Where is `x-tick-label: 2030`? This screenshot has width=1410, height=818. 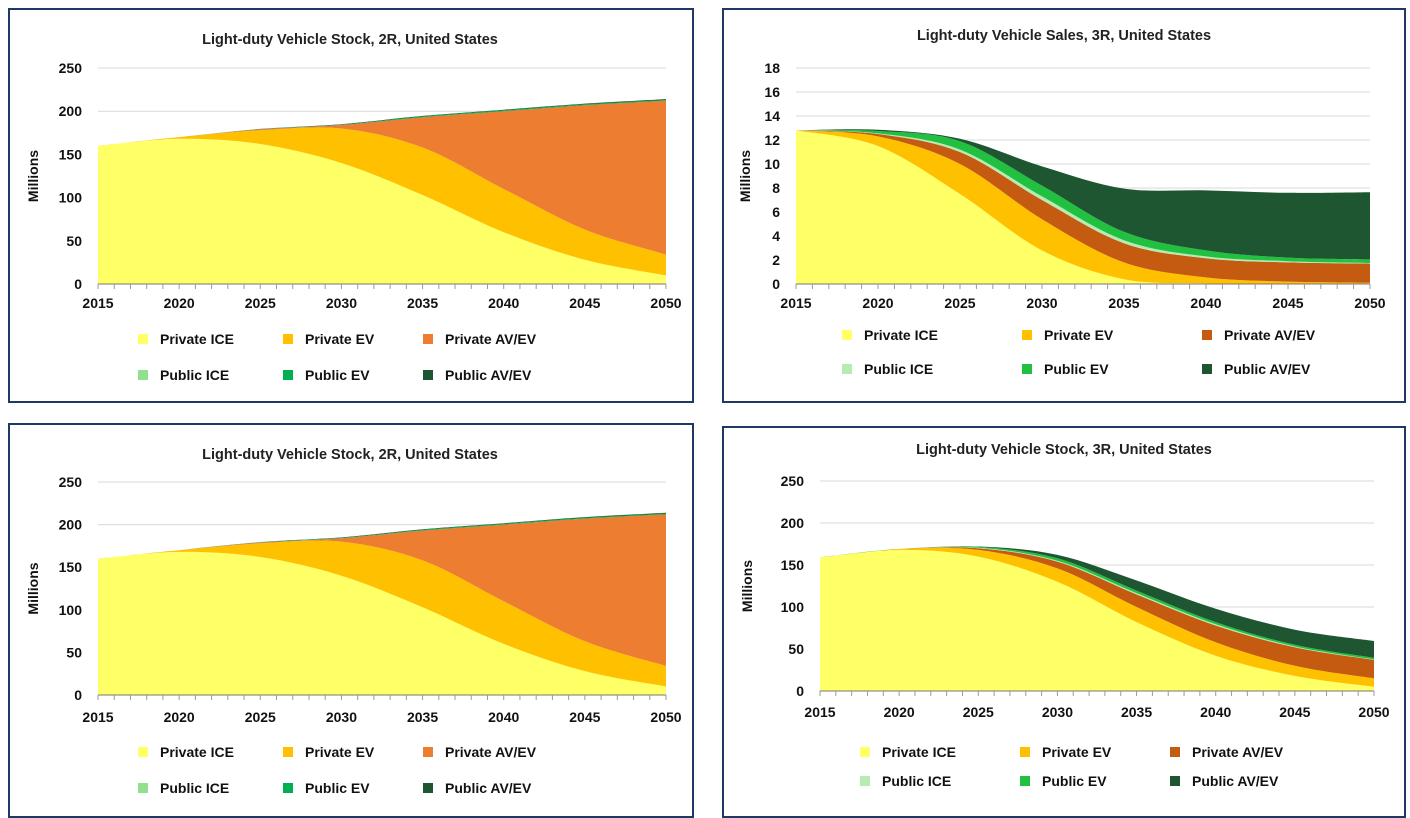 x-tick-label: 2030 is located at coordinates (1057, 712).